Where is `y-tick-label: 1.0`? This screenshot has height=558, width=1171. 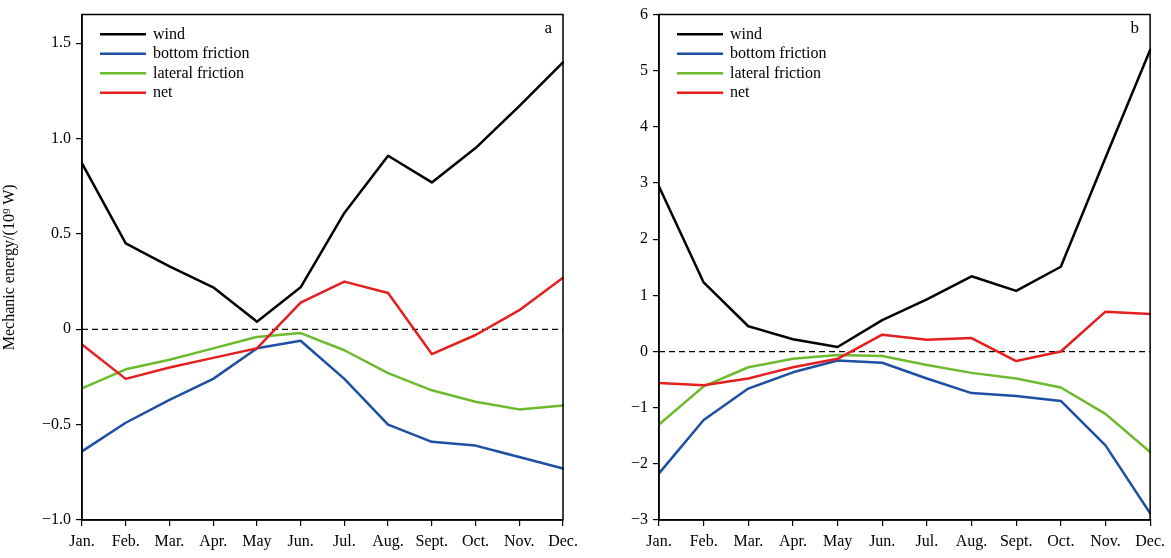
y-tick-label: 1.0 is located at coordinates (61, 137).